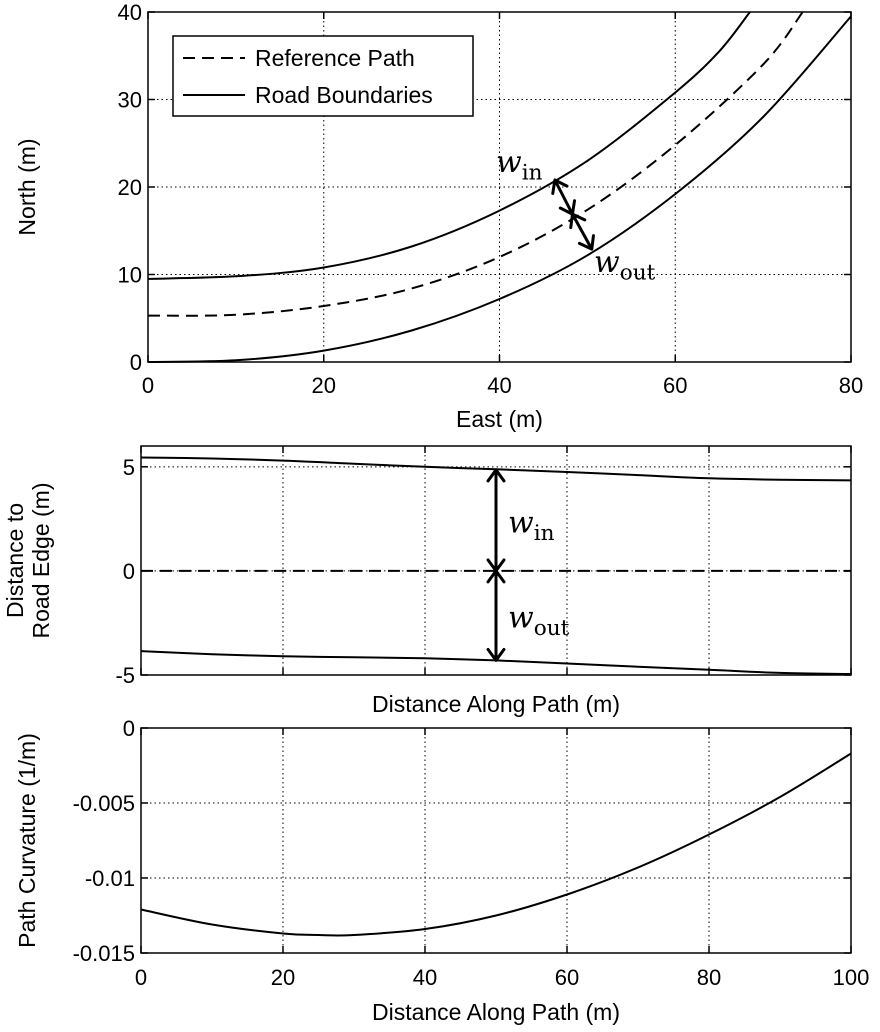 The image size is (880, 1032). What do you see at coordinates (344, 95) in the screenshot?
I see `legend-label: Road Boundaries` at bounding box center [344, 95].